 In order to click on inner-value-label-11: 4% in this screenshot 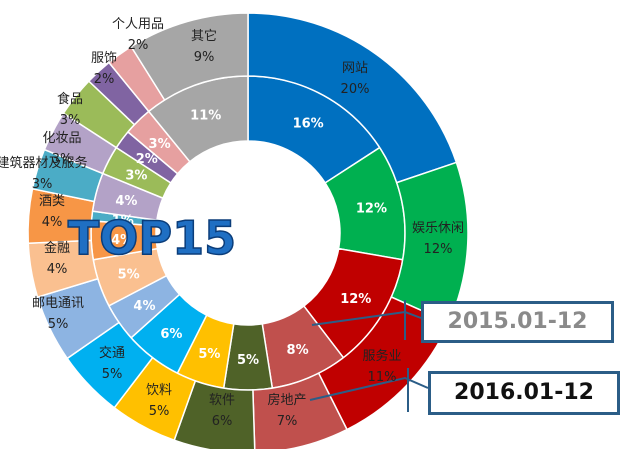, I will do `click(126, 201)`.